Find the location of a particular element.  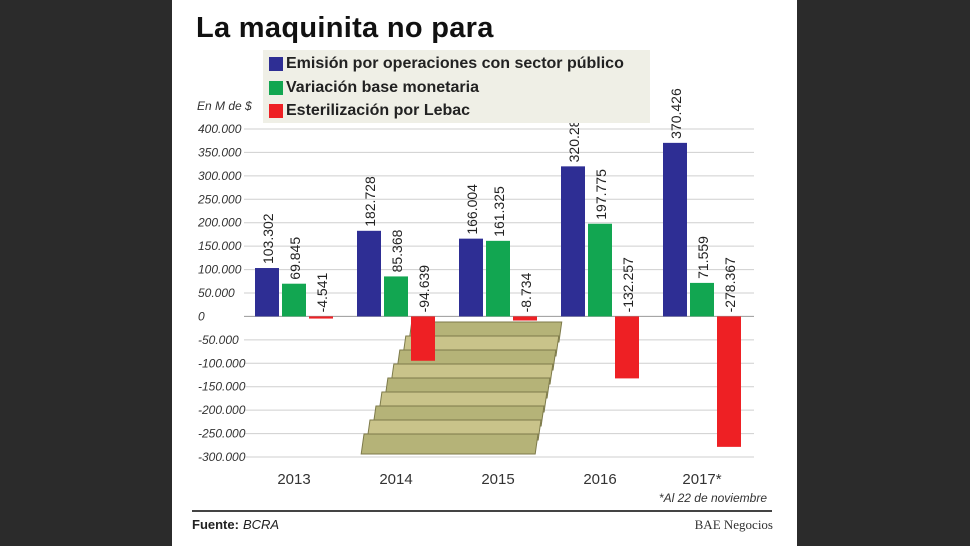

data-label: 182.728 is located at coordinates (370, 201).